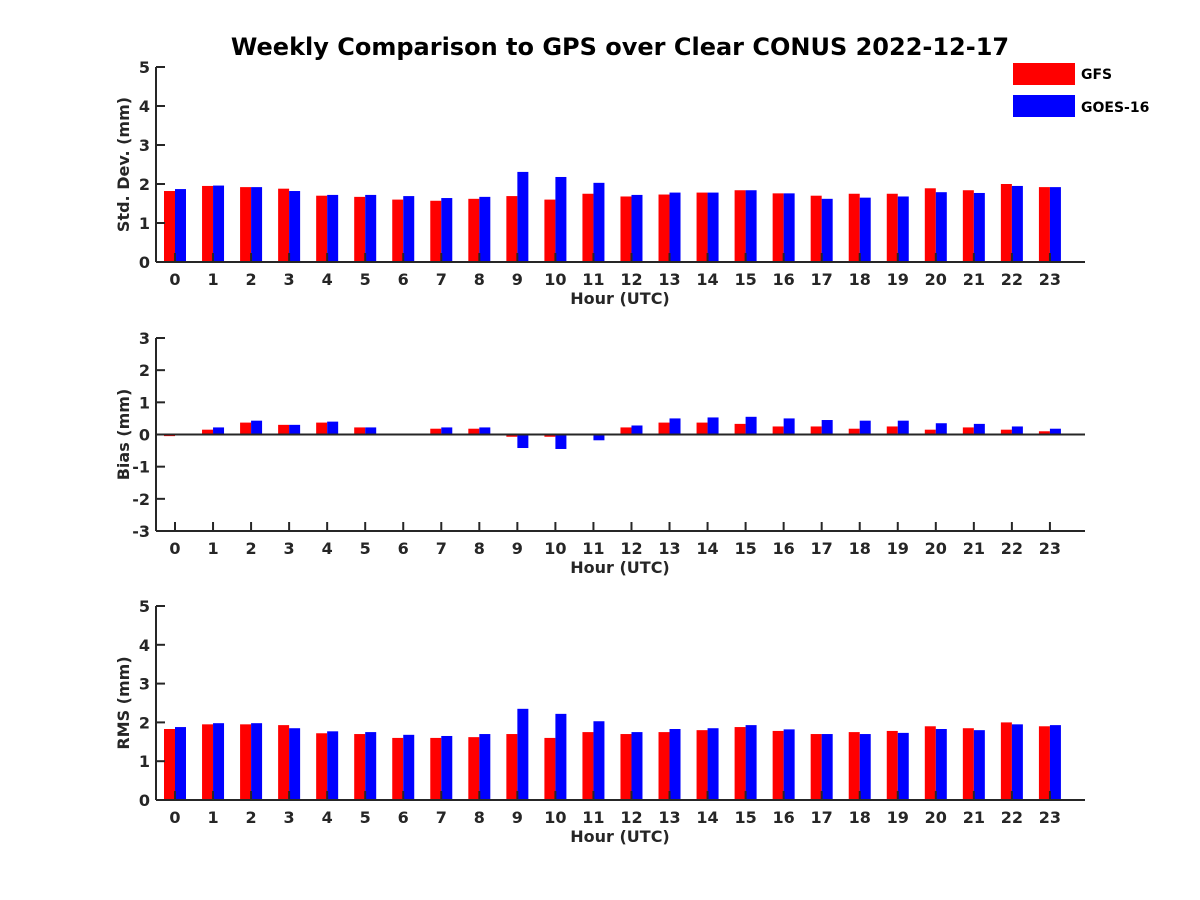 This screenshot has width=1200, height=900. Describe the element at coordinates (555, 548) in the screenshot. I see `bias-xtick-label: 10` at that location.